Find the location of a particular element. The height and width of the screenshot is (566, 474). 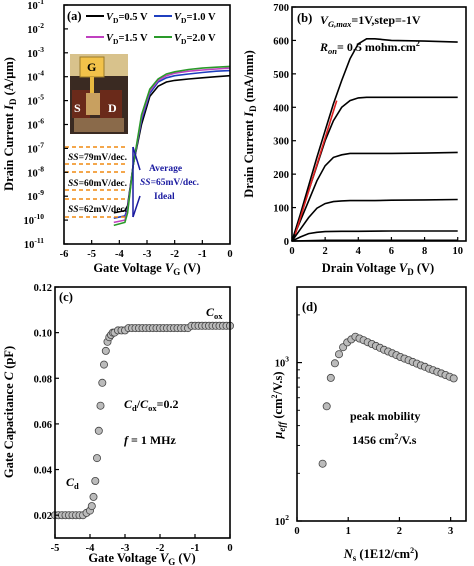

panel-a-x-ticks: -6 -5 -4 -3 -2 -1 0 is located at coordinates (146, 250).